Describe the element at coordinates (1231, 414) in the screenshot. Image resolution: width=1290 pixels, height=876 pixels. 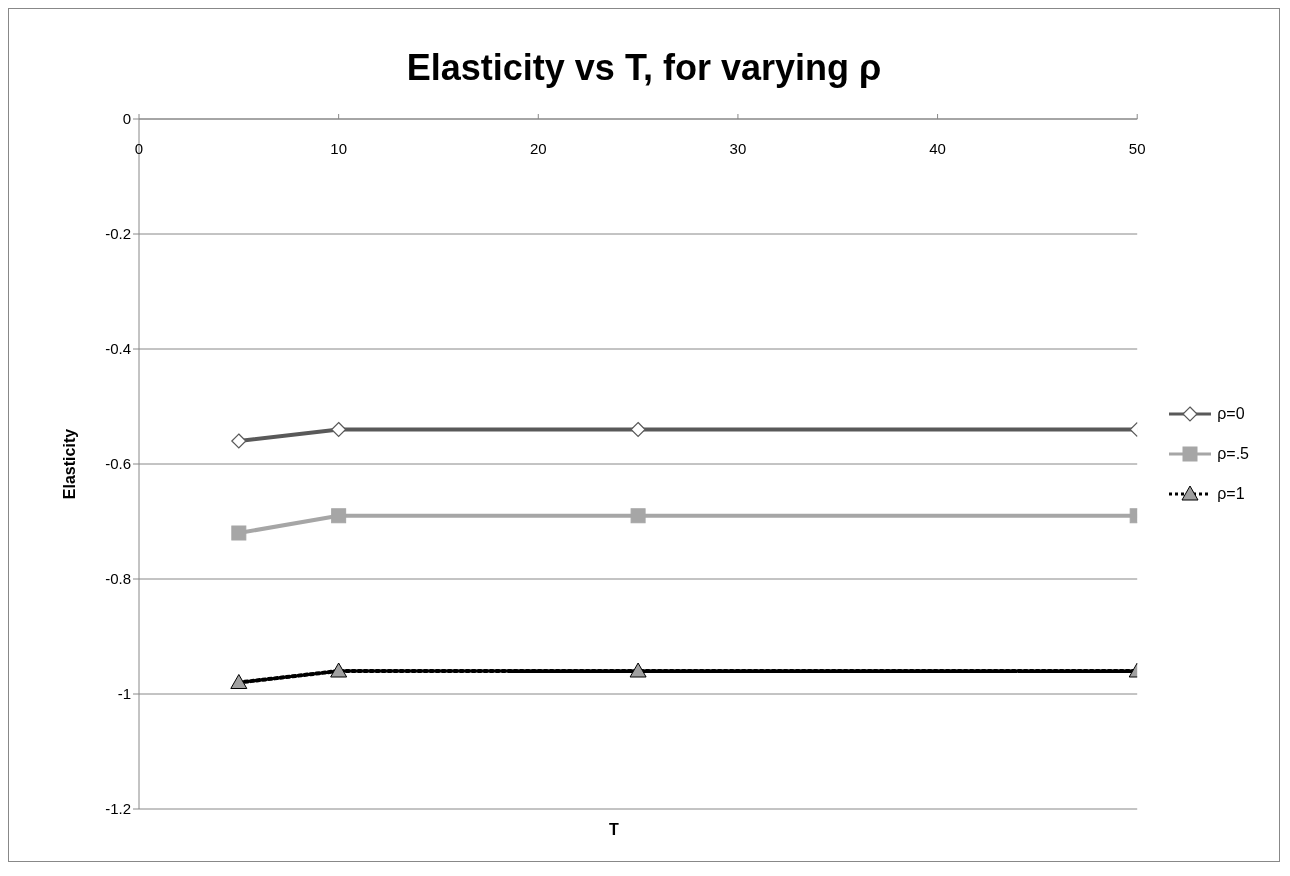
I see `legend-label: ρ=0` at that location.